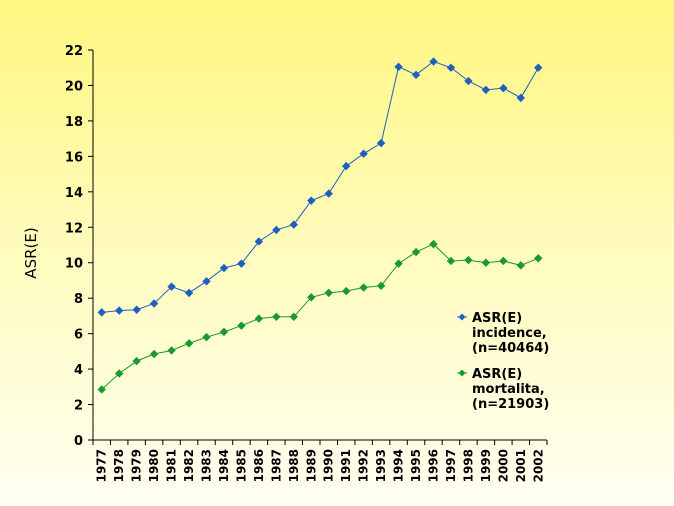 The width and height of the screenshot is (674, 506). Describe the element at coordinates (207, 465) in the screenshot. I see `x-tick-label: 1983` at that location.